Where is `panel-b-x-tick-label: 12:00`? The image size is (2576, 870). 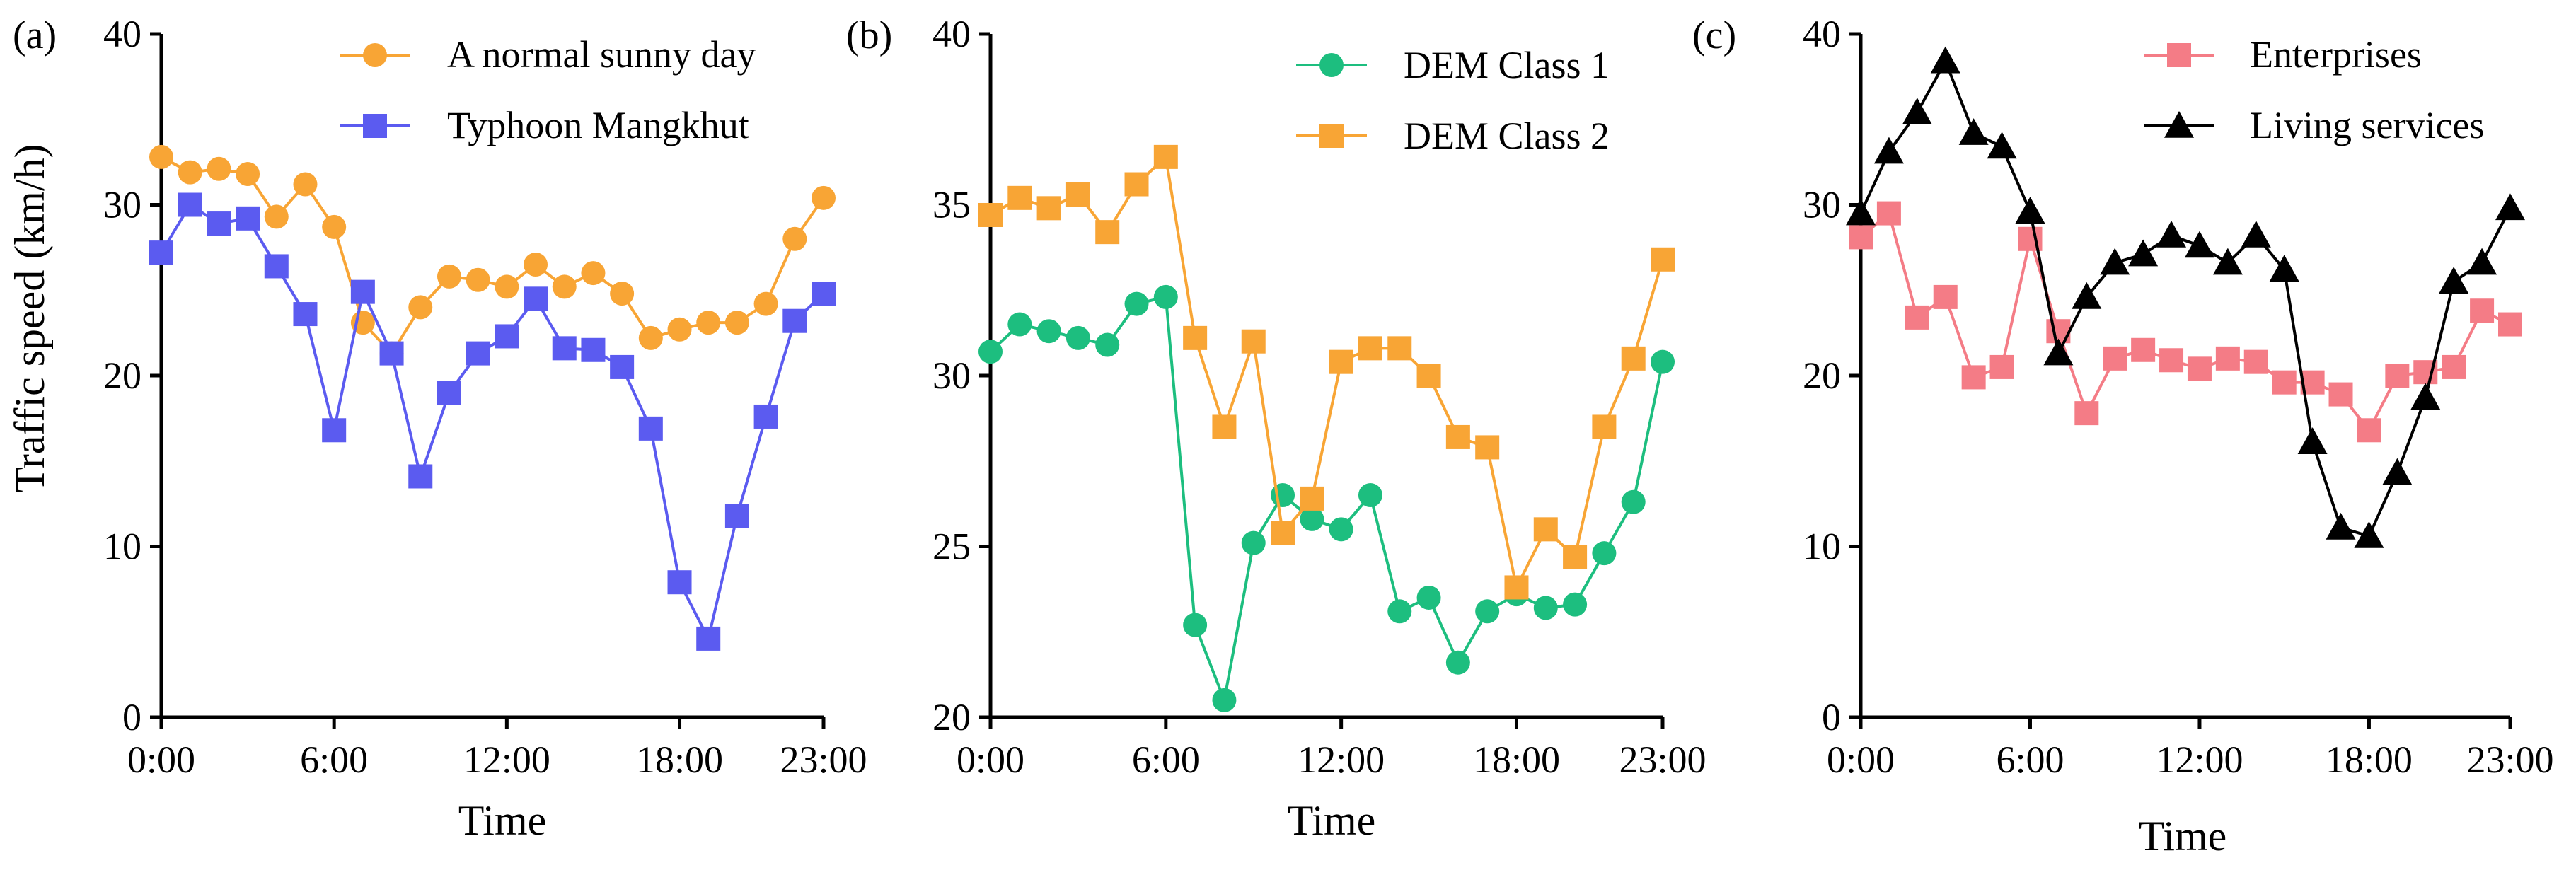
panel-b-x-tick-label: 12:00 is located at coordinates (1341, 759).